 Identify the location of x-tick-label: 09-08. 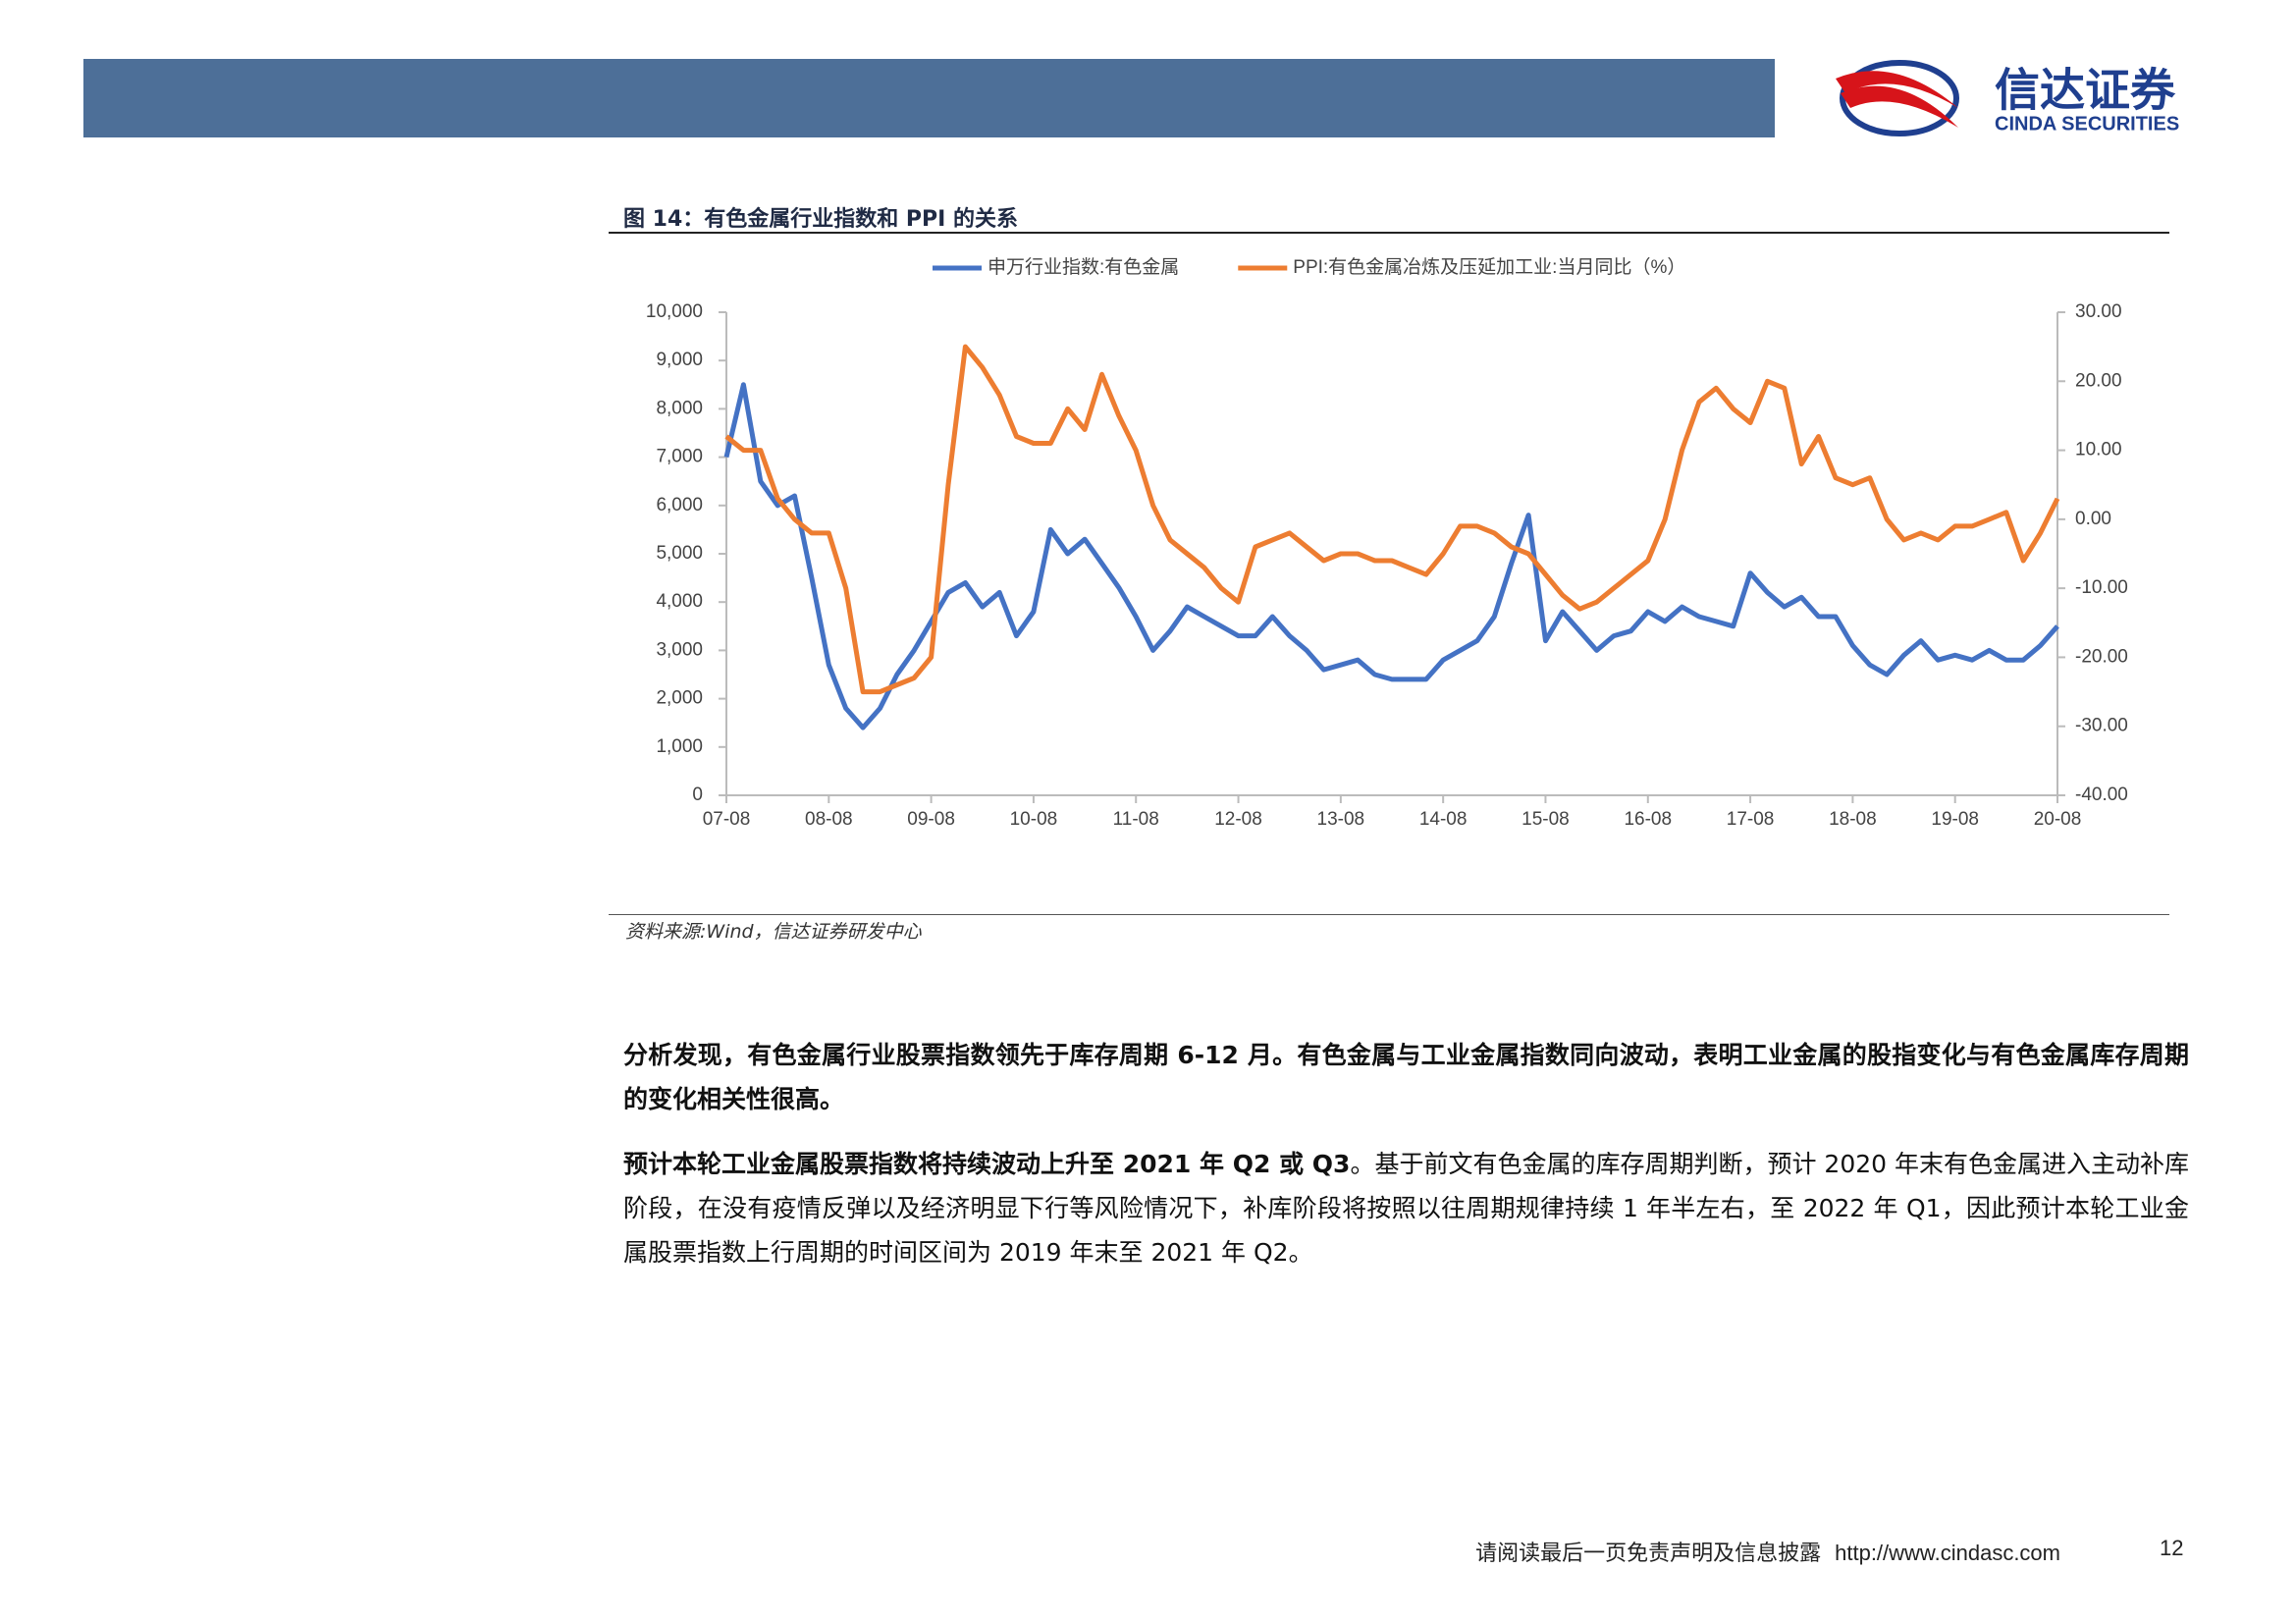
(931, 819).